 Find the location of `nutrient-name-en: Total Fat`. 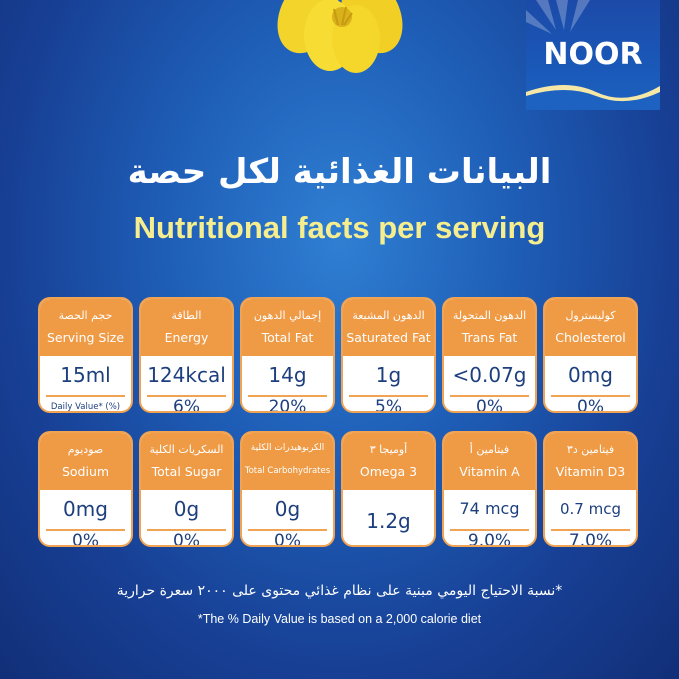

nutrient-name-en: Total Fat is located at coordinates (287, 337).